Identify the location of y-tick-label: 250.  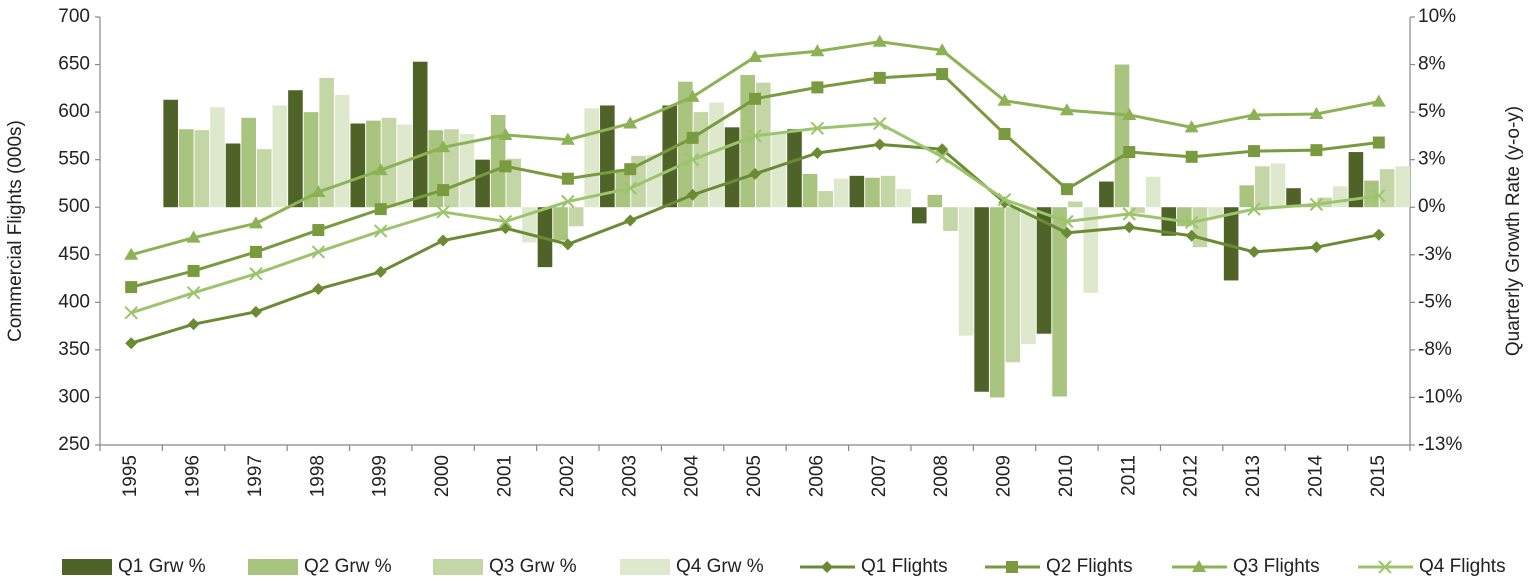
(74, 444).